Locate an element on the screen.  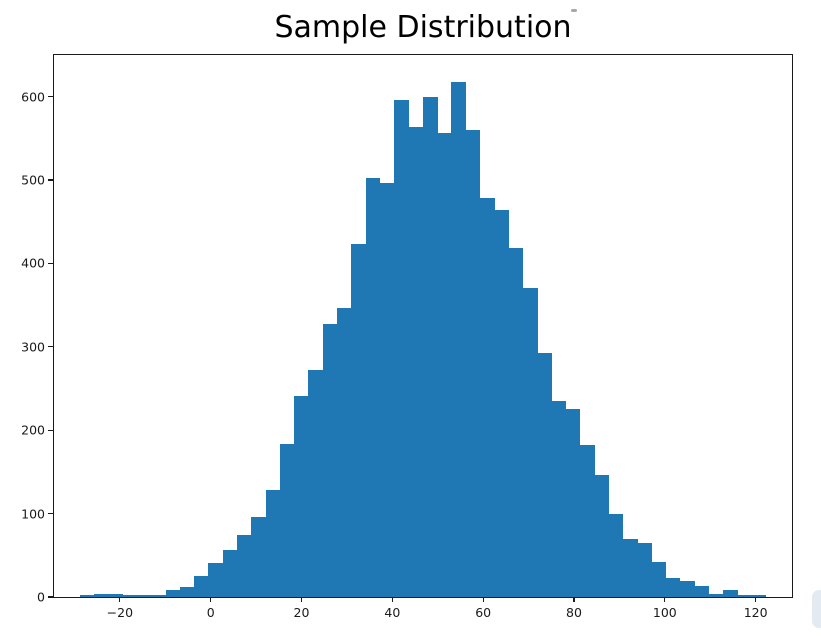
y-tick-label: 100 is located at coordinates (33, 514).